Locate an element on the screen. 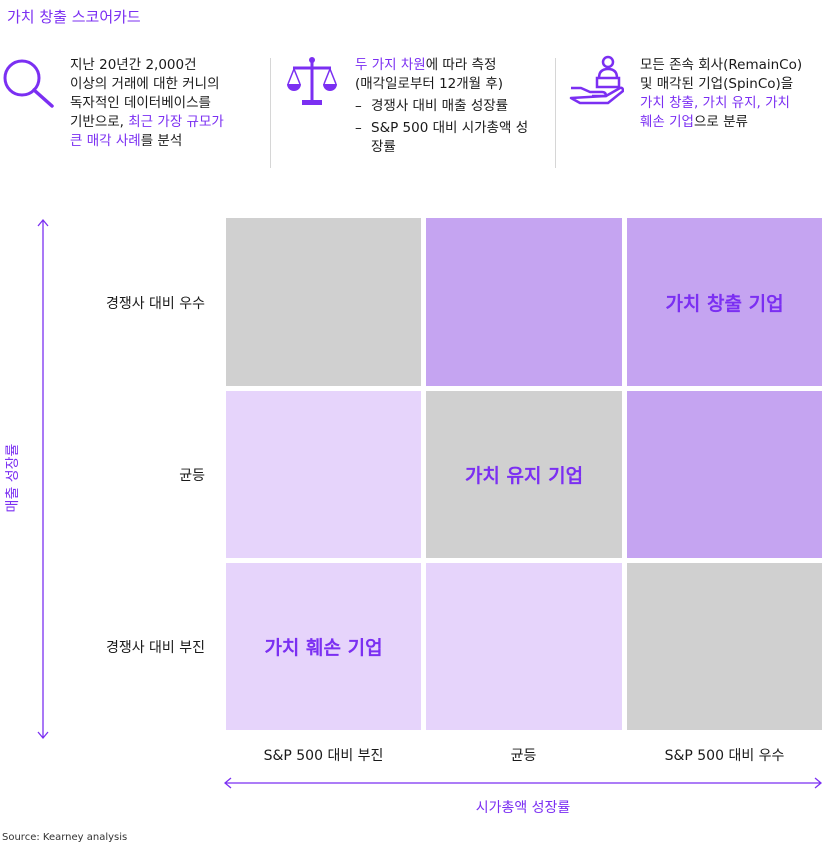 The image size is (827, 852). y-axis-label: 매출 성장률 is located at coordinates (13, 478).